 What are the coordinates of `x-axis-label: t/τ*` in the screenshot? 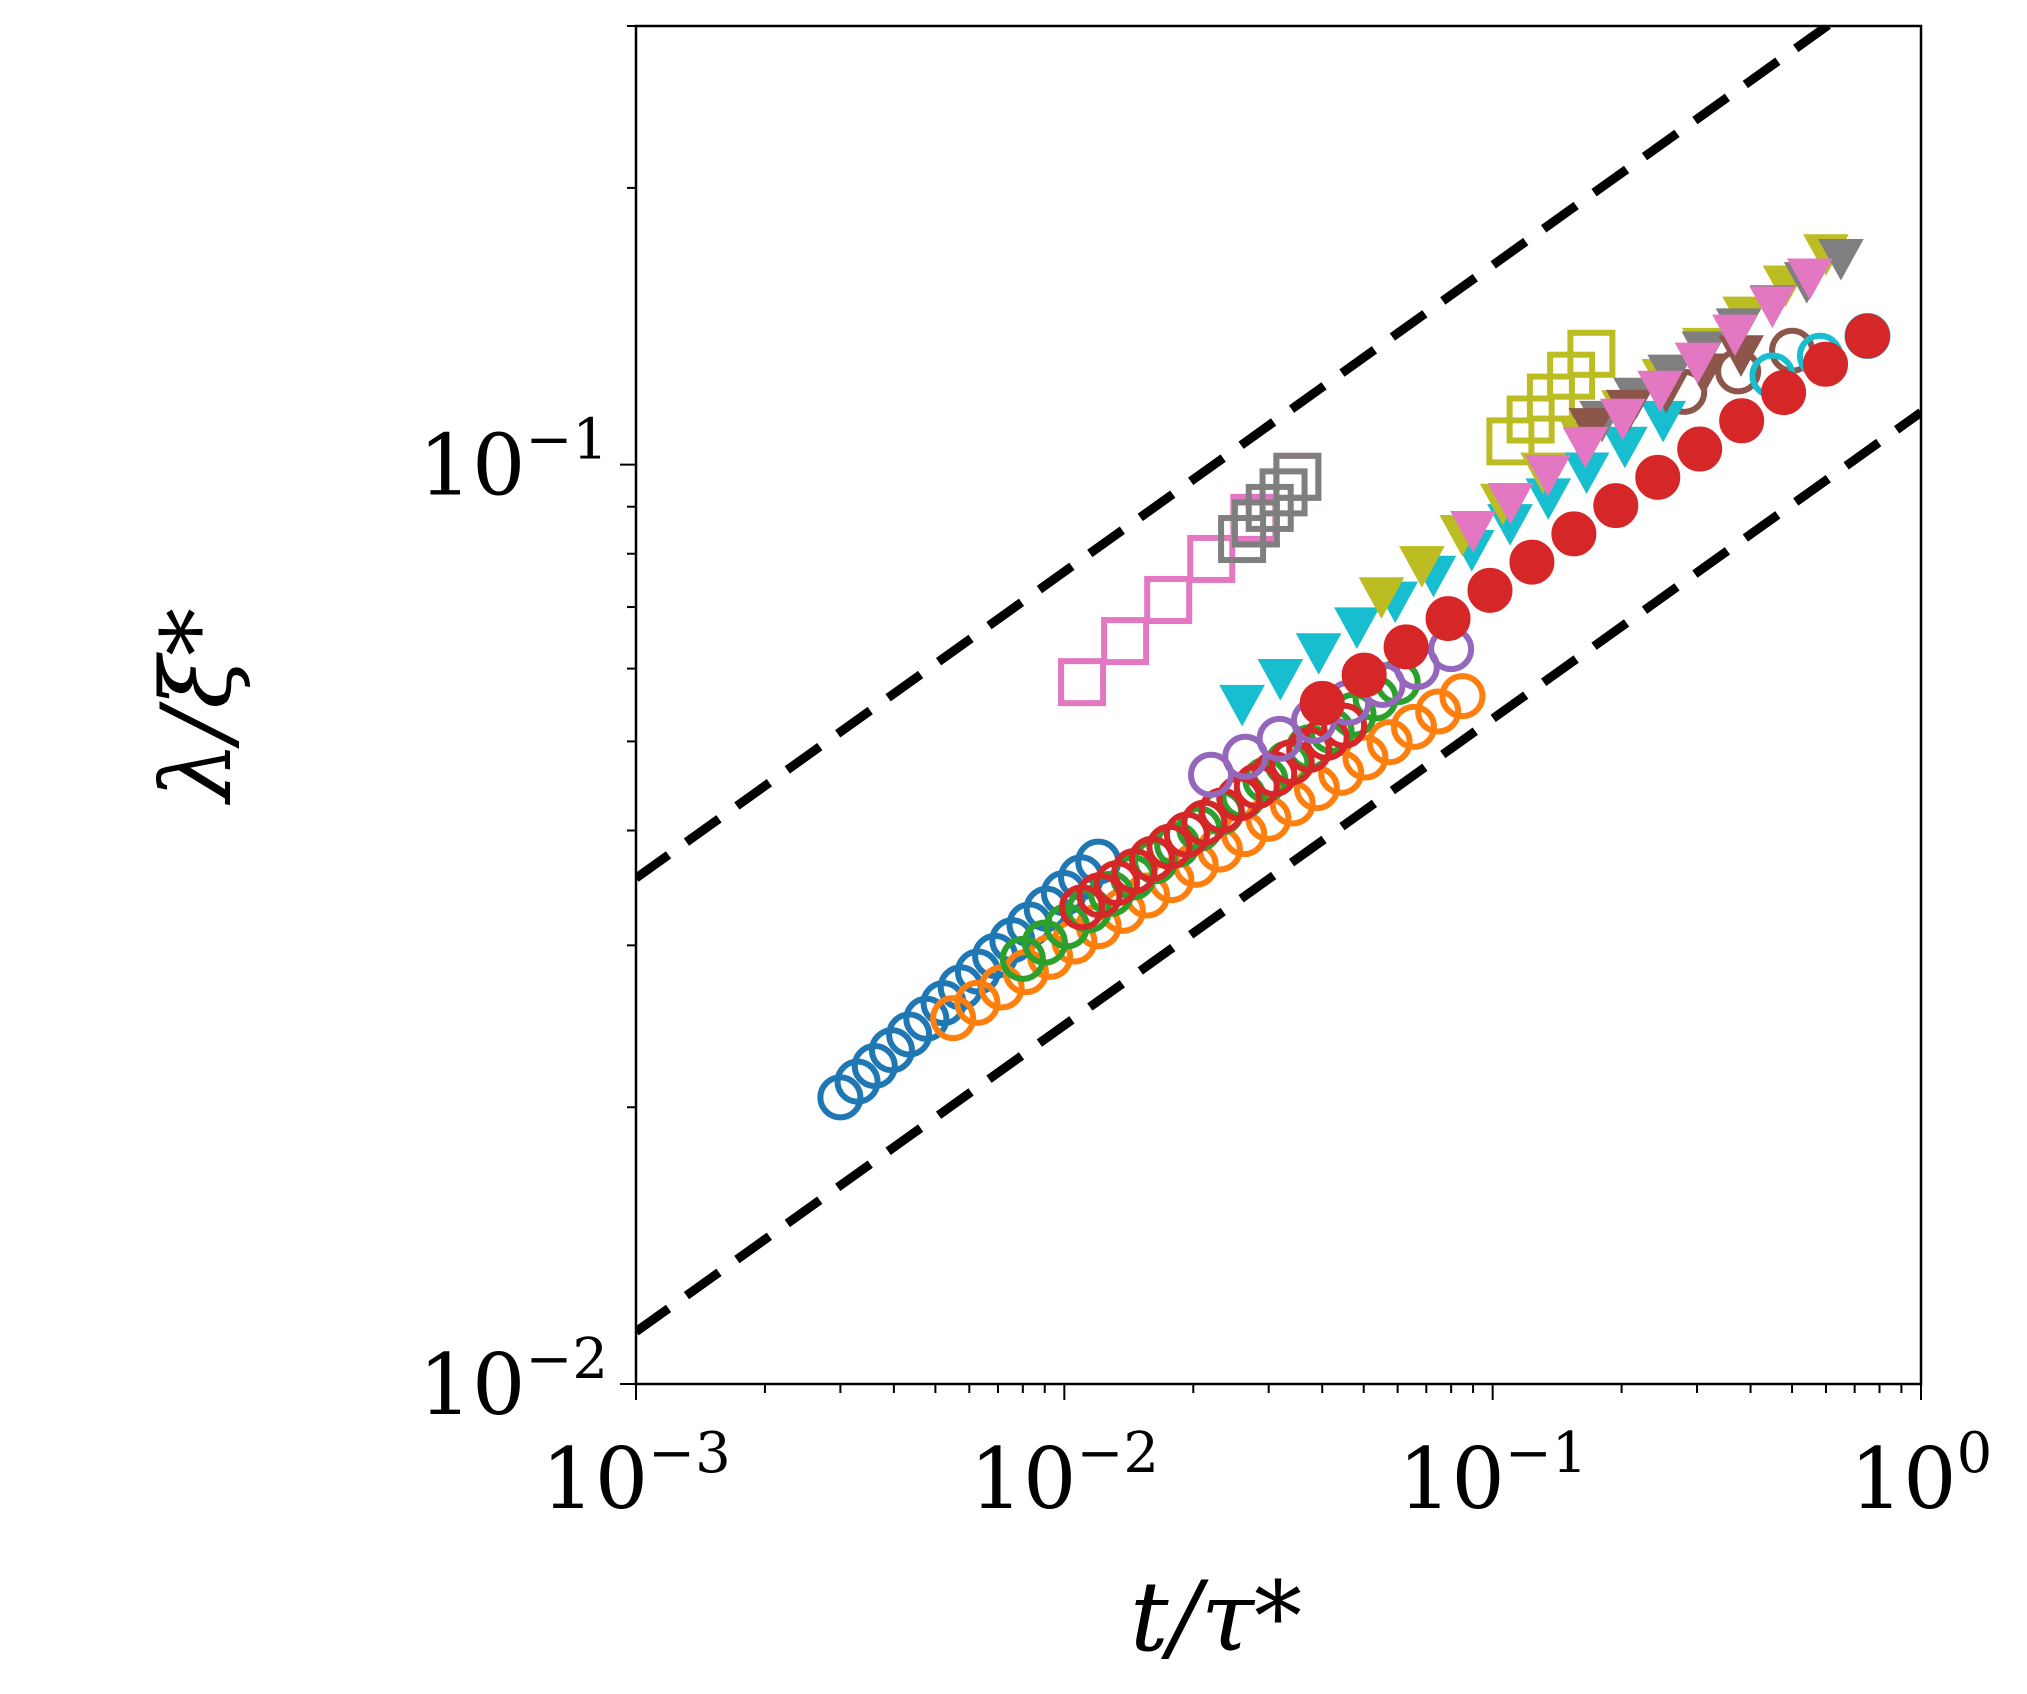 It's located at (1216, 1617).